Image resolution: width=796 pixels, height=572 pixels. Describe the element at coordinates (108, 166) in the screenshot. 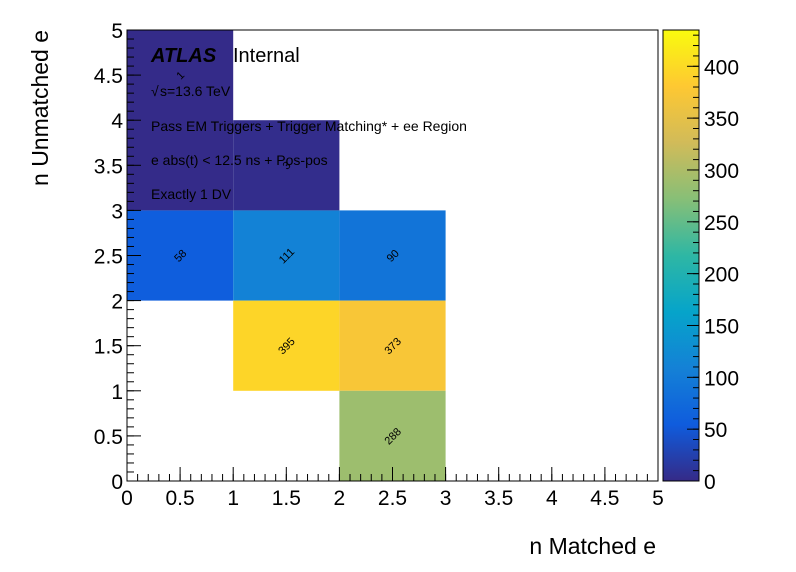

I see `y-tick-label: 3.5` at that location.